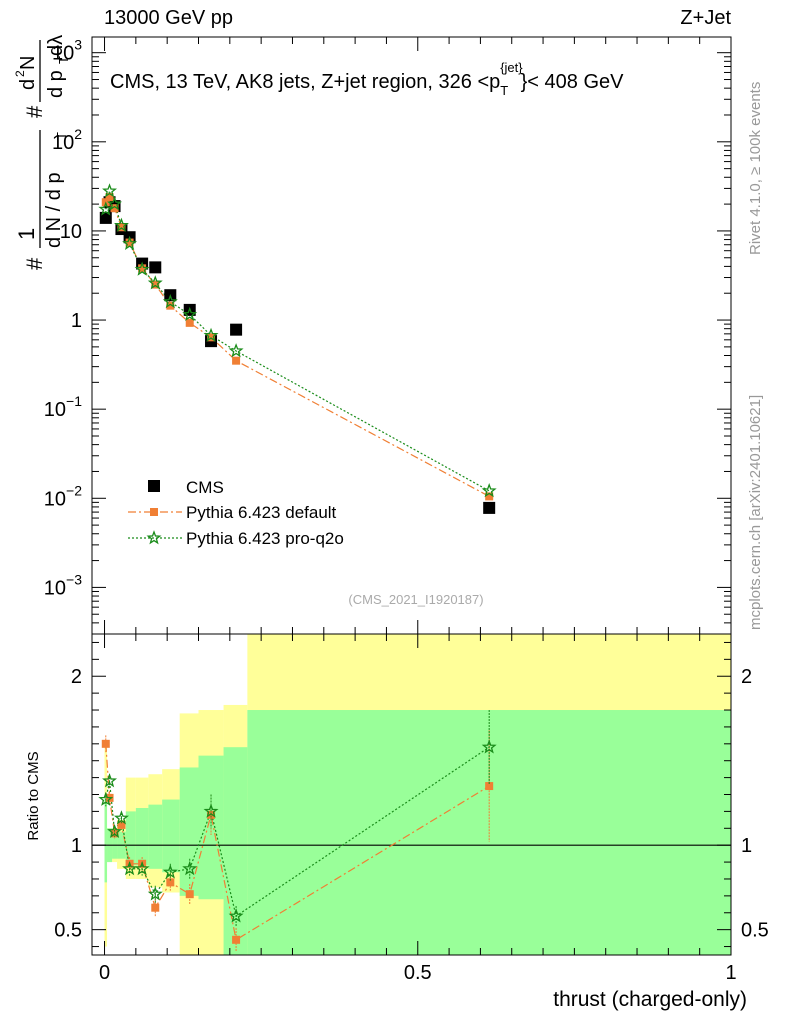  I want to click on ylabel-dlambda: dλ, so click(56, 45).